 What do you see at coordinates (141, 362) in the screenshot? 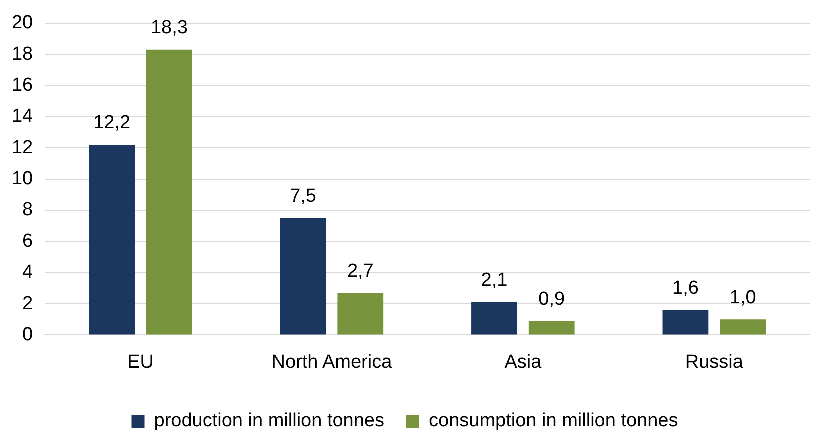
I see `x-tick-label: EU` at bounding box center [141, 362].